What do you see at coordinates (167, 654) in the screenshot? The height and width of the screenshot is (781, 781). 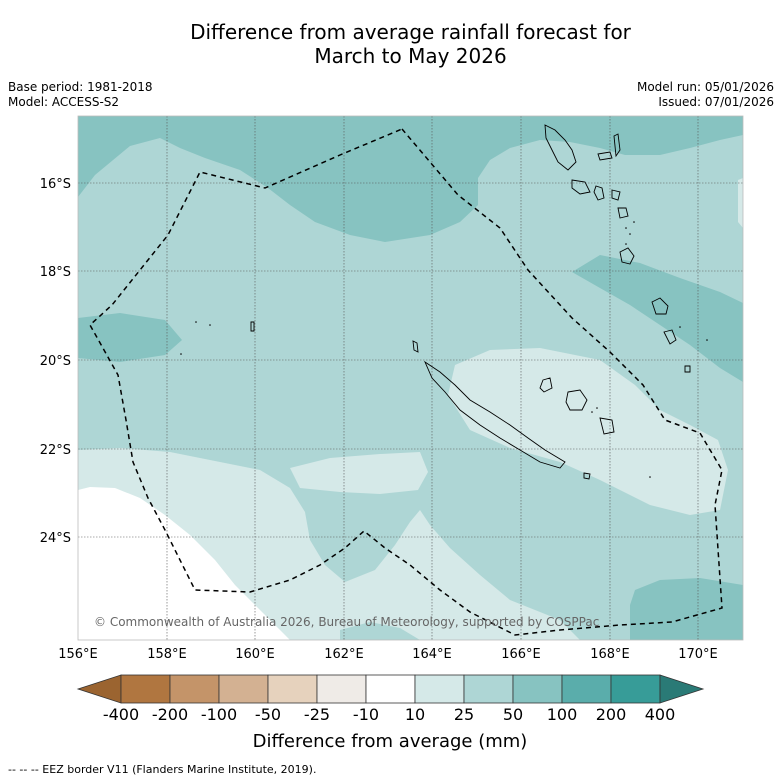 I see `lon-label: 158°E` at bounding box center [167, 654].